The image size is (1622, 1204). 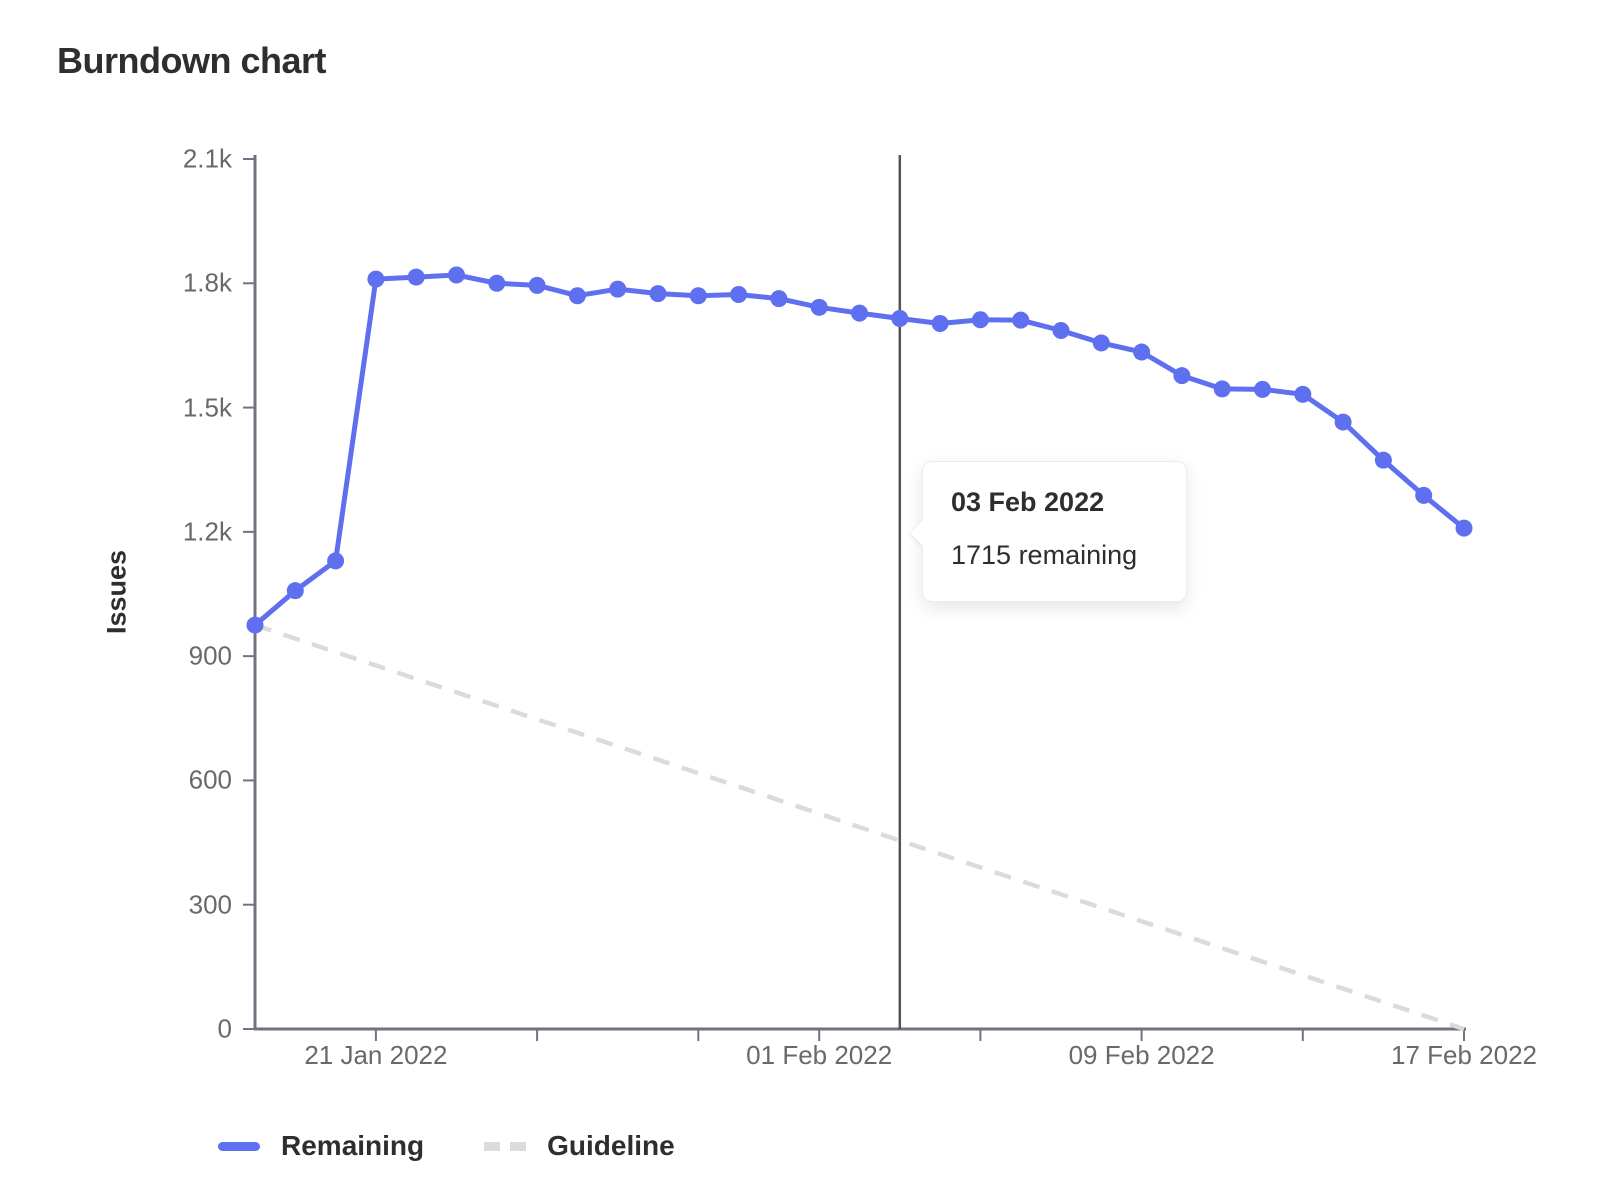 What do you see at coordinates (116, 592) in the screenshot?
I see `y-axis-label: Issues` at bounding box center [116, 592].